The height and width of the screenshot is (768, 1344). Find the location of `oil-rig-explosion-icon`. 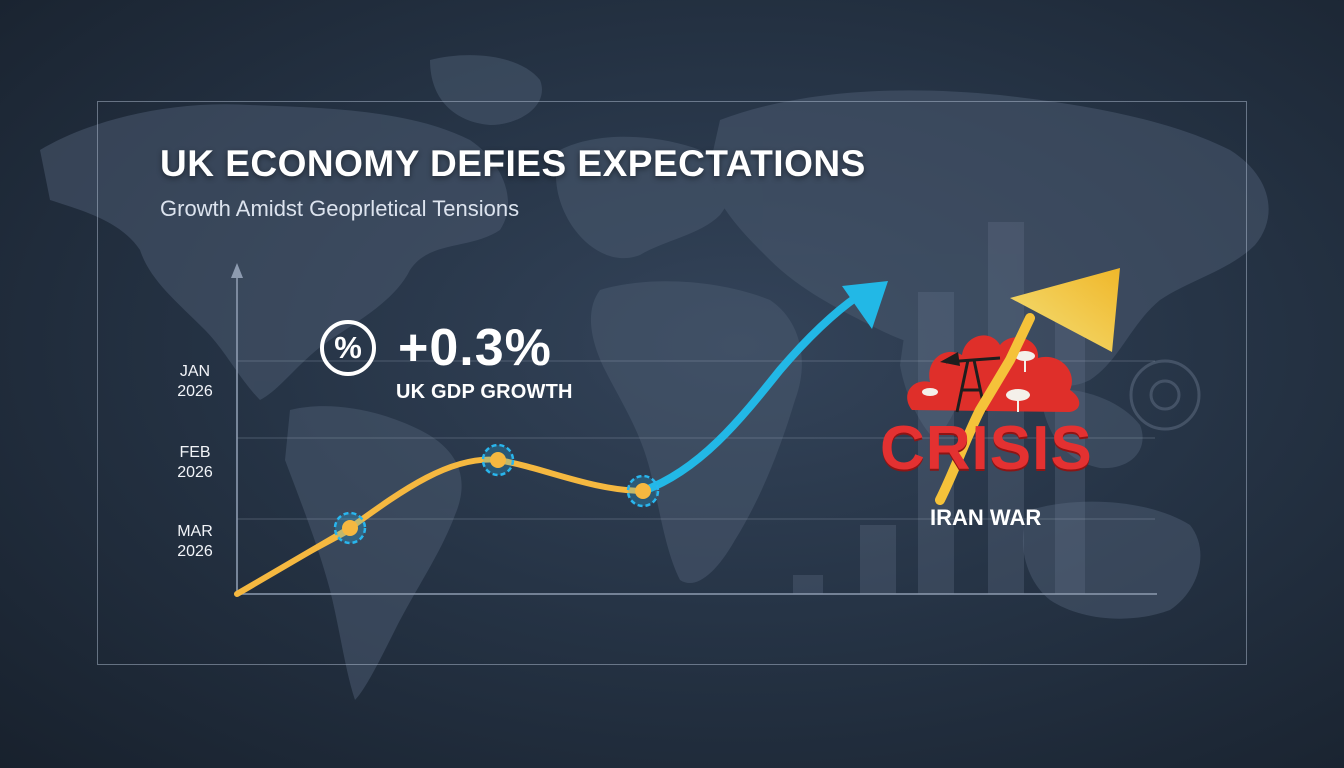

oil-rig-explosion-icon is located at coordinates (993, 374).